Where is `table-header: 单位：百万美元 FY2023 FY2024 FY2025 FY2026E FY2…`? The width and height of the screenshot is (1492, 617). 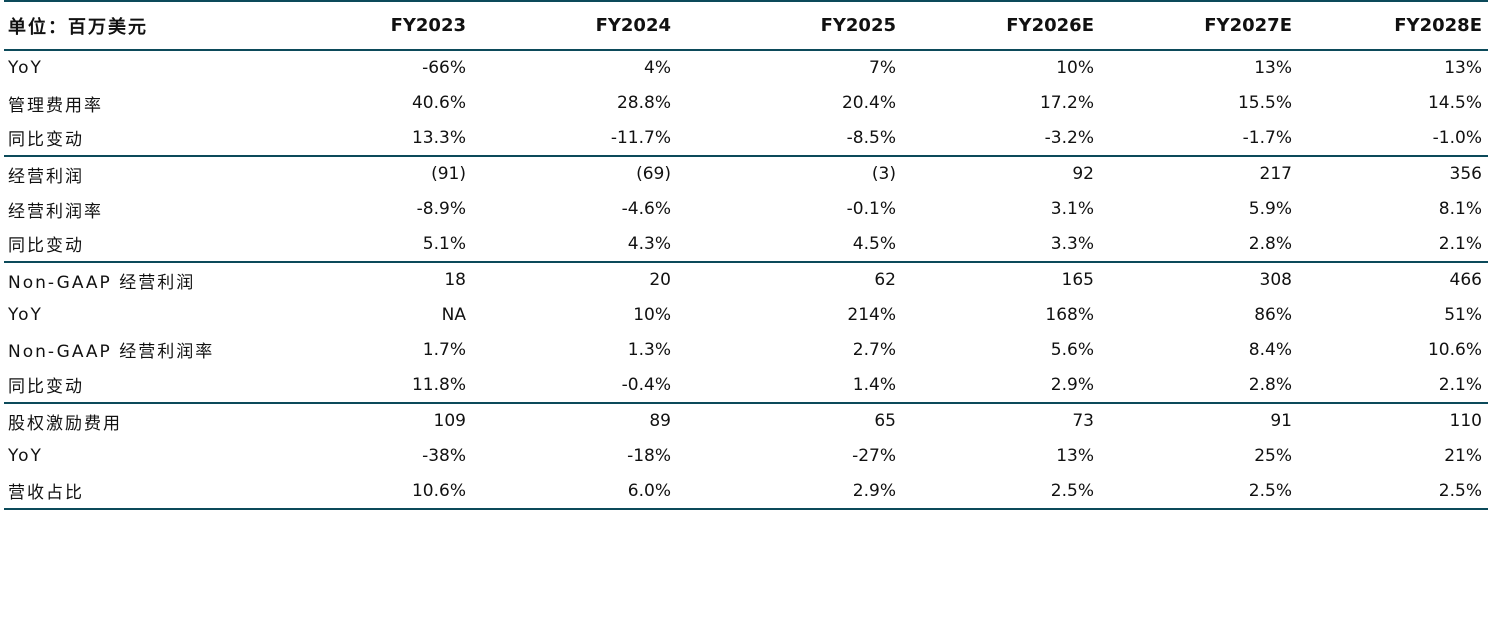 table-header: 单位：百万美元 FY2023 FY2024 FY2025 FY2026E FY2… is located at coordinates (746, 25).